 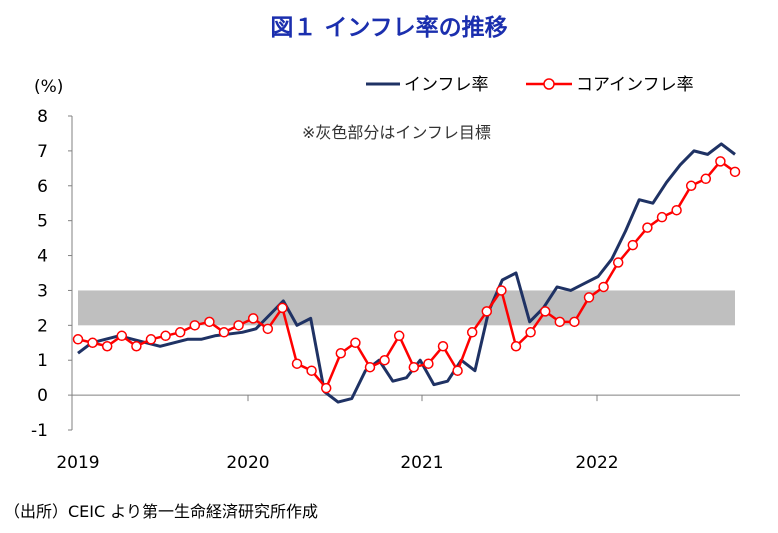 What do you see at coordinates (421, 463) in the screenshot?
I see `x-tick-label: 2021` at bounding box center [421, 463].